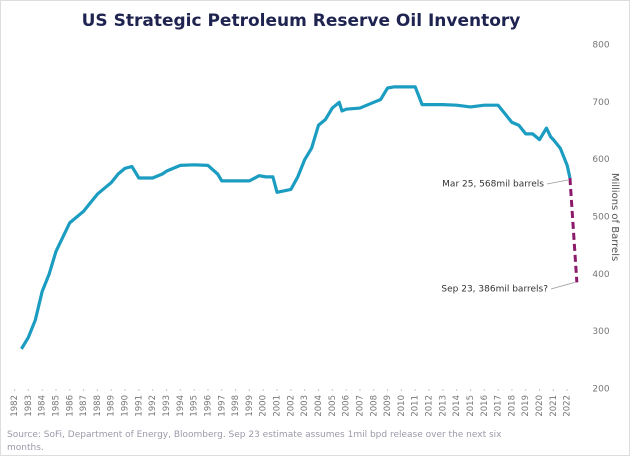 The height and width of the screenshot is (456, 630). Describe the element at coordinates (526, 406) in the screenshot. I see `x-tick-label: 2019` at that location.